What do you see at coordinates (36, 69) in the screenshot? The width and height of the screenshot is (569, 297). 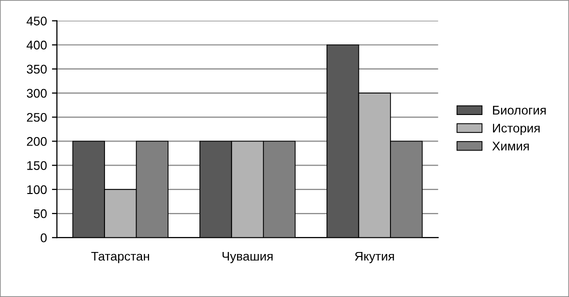 I see `y-tick-label: 350` at bounding box center [36, 69].